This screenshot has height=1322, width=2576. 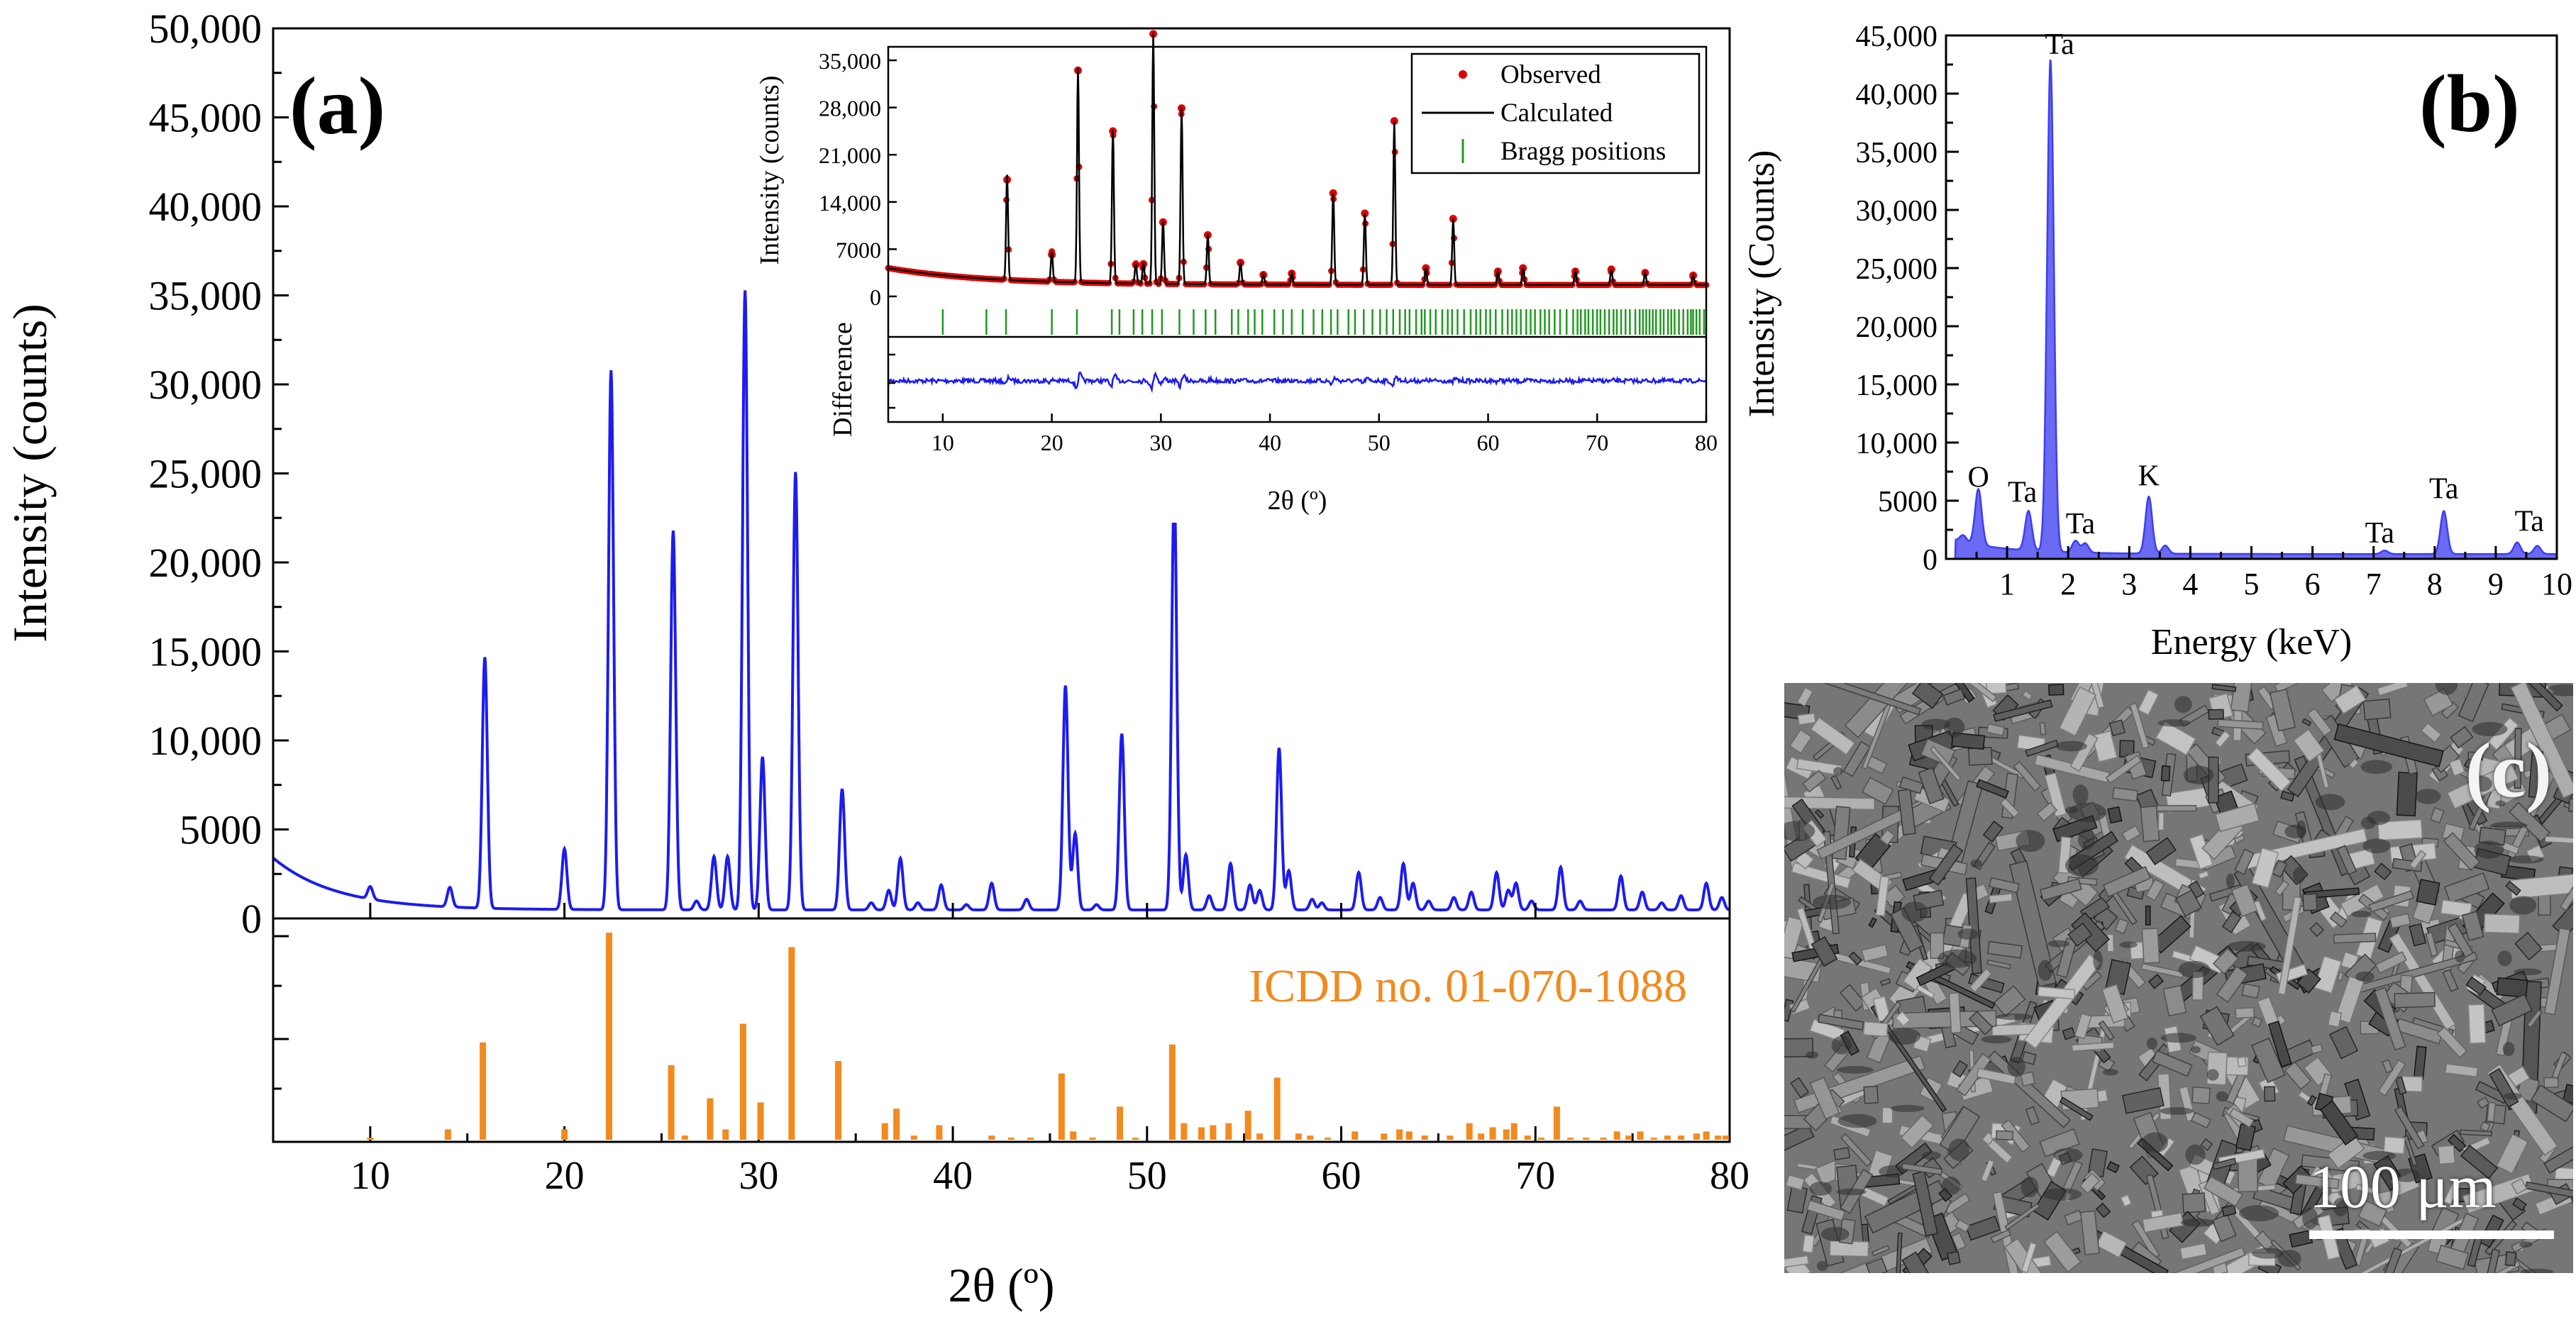 I want to click on calculated-line, so click(x=1297, y=160).